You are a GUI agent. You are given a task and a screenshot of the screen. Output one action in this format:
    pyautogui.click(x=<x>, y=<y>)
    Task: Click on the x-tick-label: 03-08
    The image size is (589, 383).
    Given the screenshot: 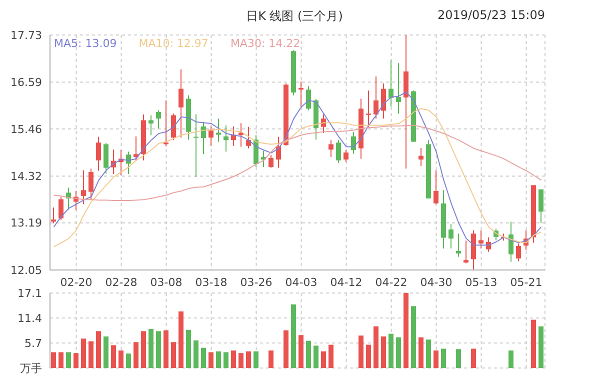 What is the action you would take?
    pyautogui.click(x=166, y=282)
    